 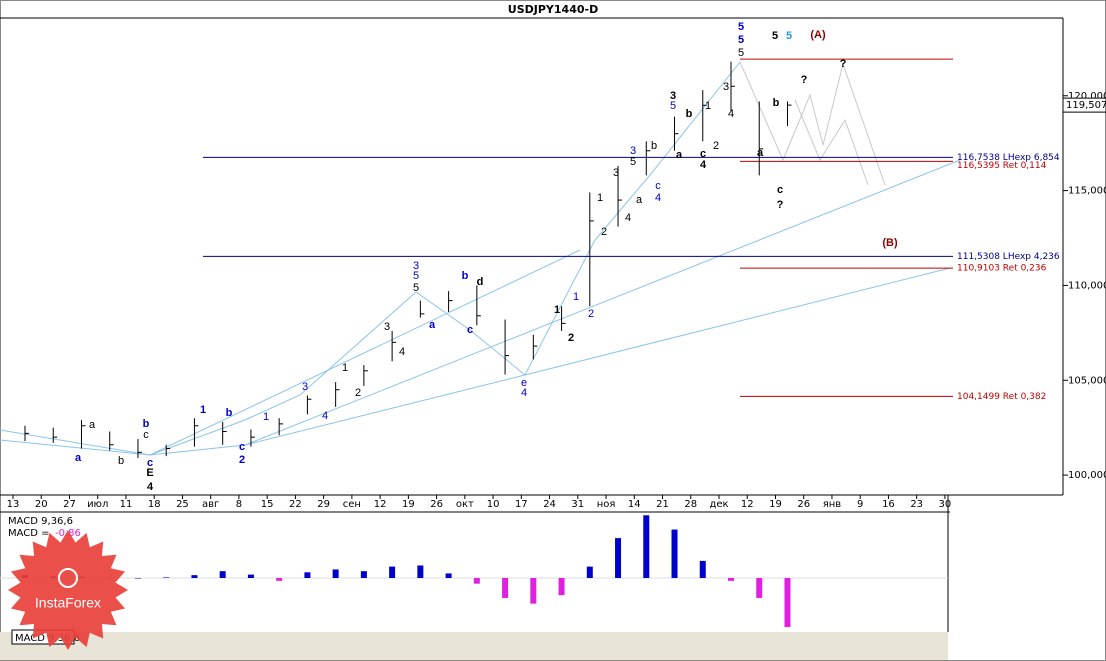 What do you see at coordinates (1001, 397) in the screenshot?
I see `level-label: 104,1499 Ret 0,382` at bounding box center [1001, 397].